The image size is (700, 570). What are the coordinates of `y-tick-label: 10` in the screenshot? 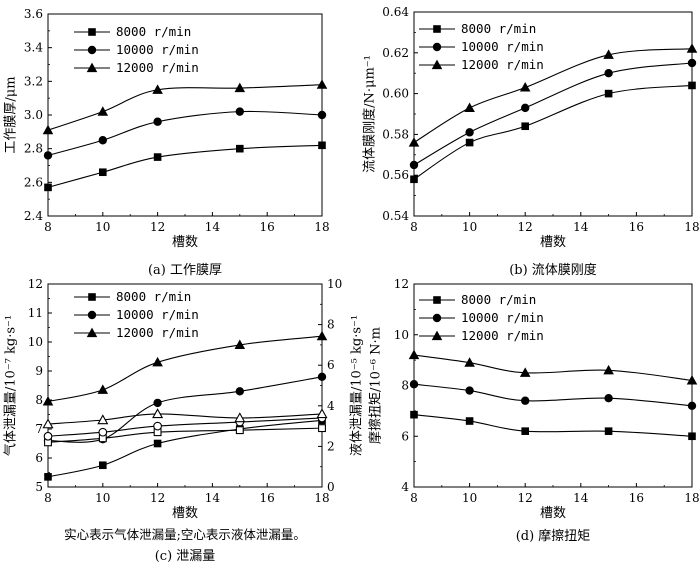 It's located at (401, 335).